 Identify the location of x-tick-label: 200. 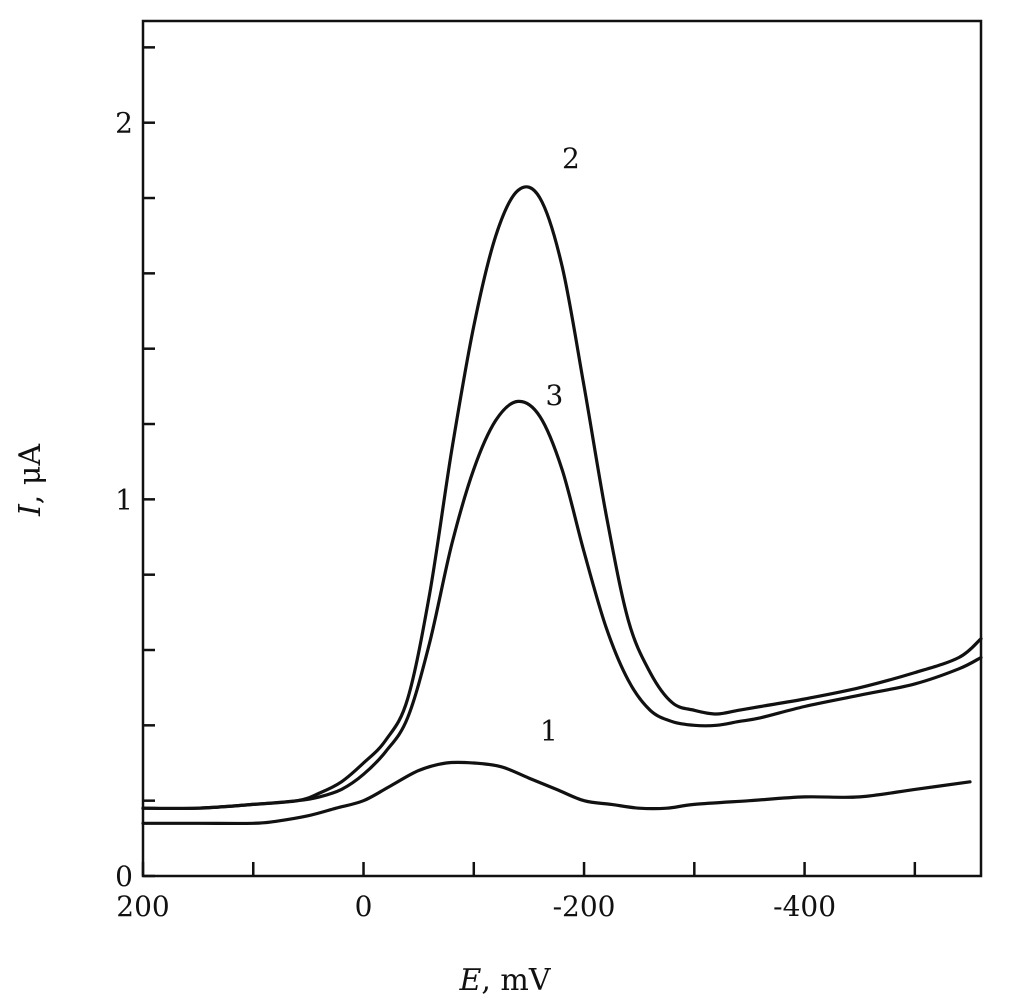
(142, 906).